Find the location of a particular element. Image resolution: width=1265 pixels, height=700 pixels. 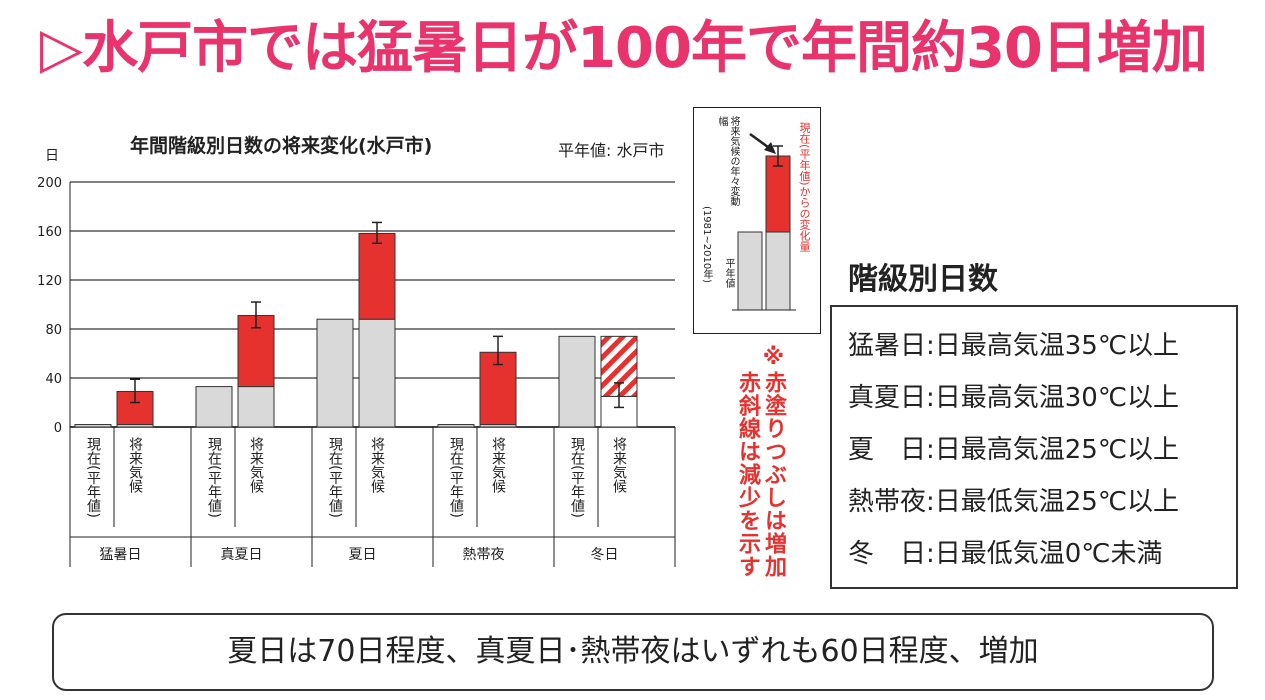

y-tick-label: 160 is located at coordinates (49, 232).